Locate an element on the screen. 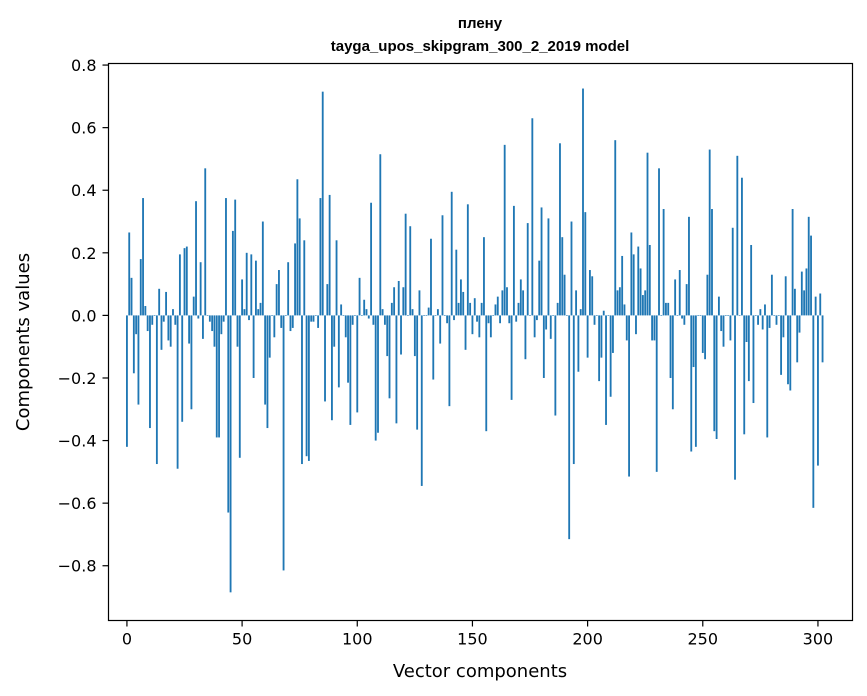  x-axis-label: Vector components is located at coordinates (480, 671).